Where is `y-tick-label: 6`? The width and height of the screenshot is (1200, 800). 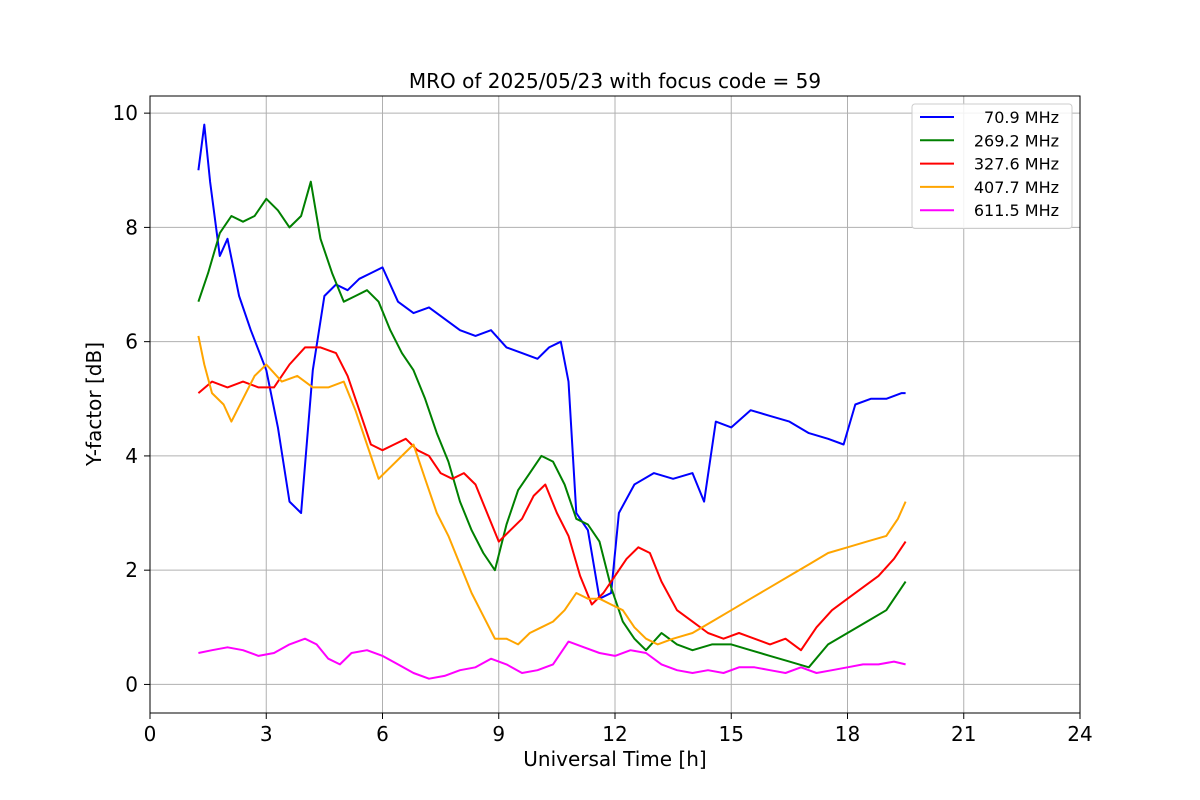 y-tick-label: 6 is located at coordinates (131, 342).